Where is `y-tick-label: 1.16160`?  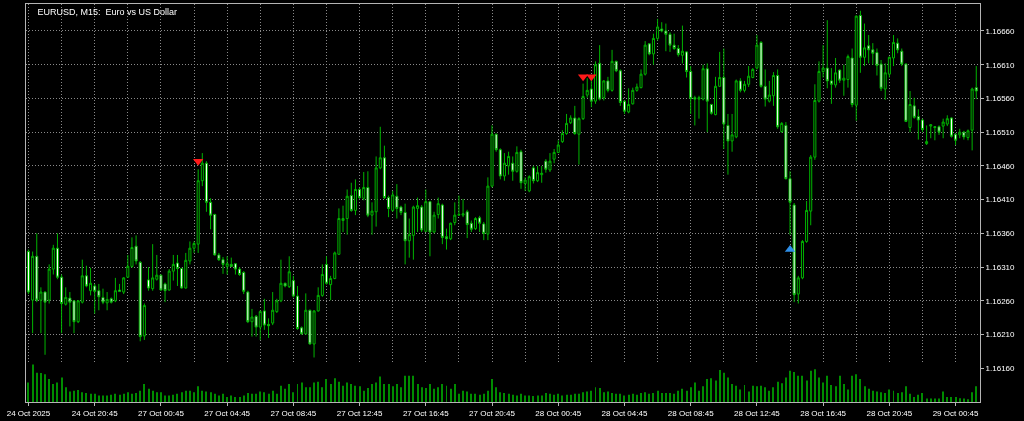 y-tick-label: 1.16160 is located at coordinates (1000, 369).